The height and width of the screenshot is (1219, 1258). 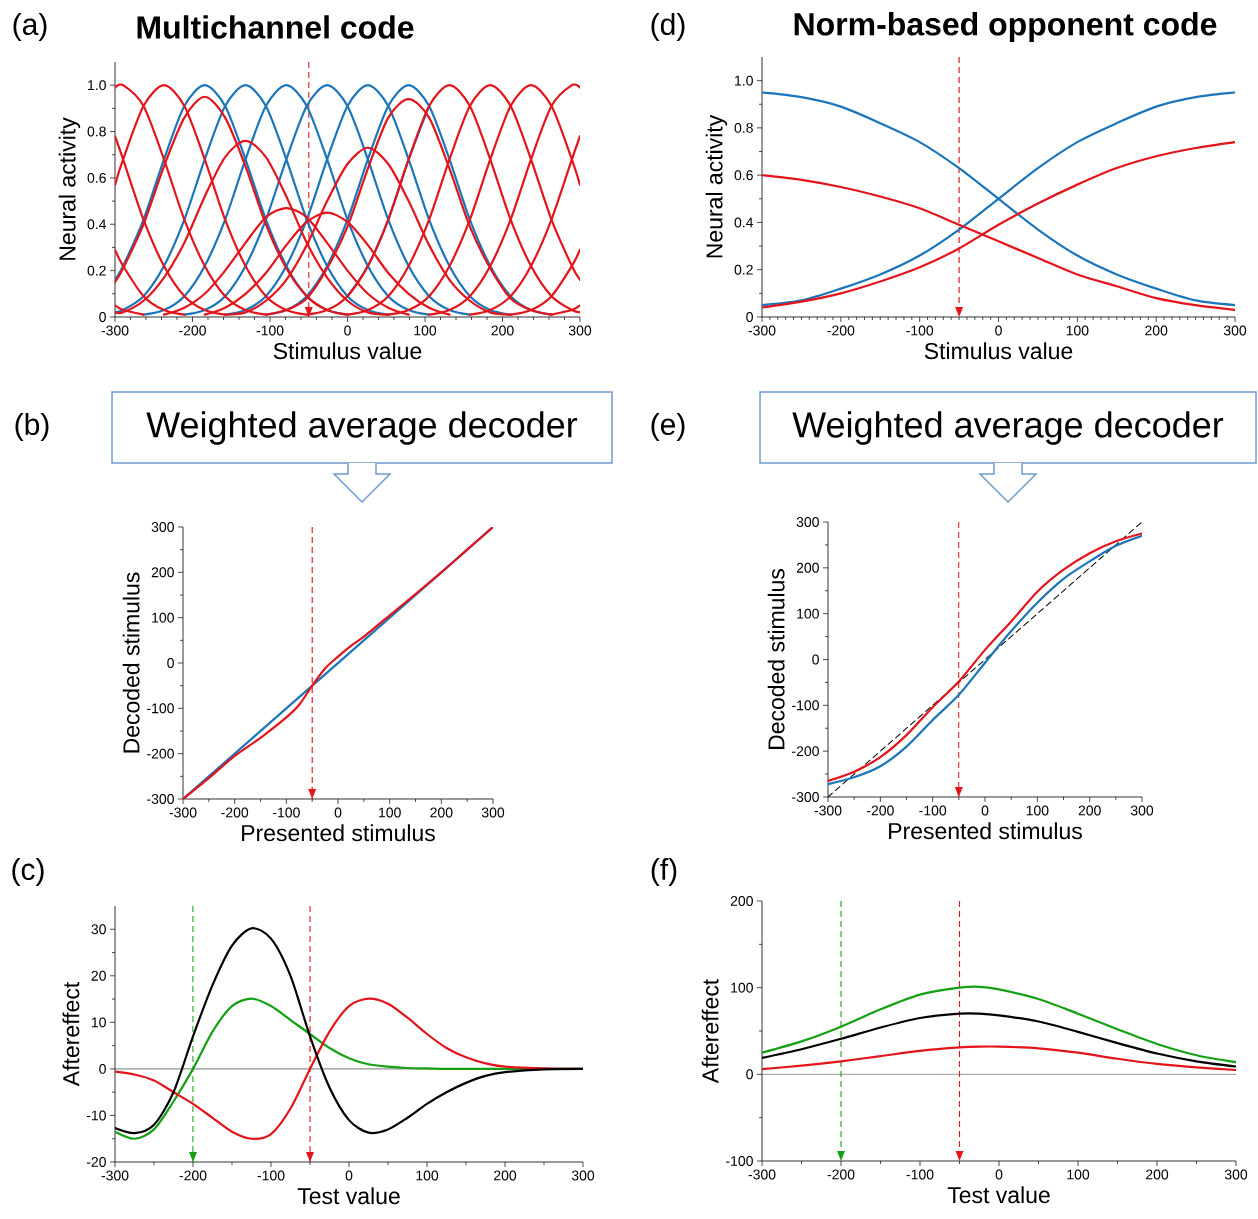 I want to click on chart-title: Norm-based opponent code, so click(x=1005, y=27).